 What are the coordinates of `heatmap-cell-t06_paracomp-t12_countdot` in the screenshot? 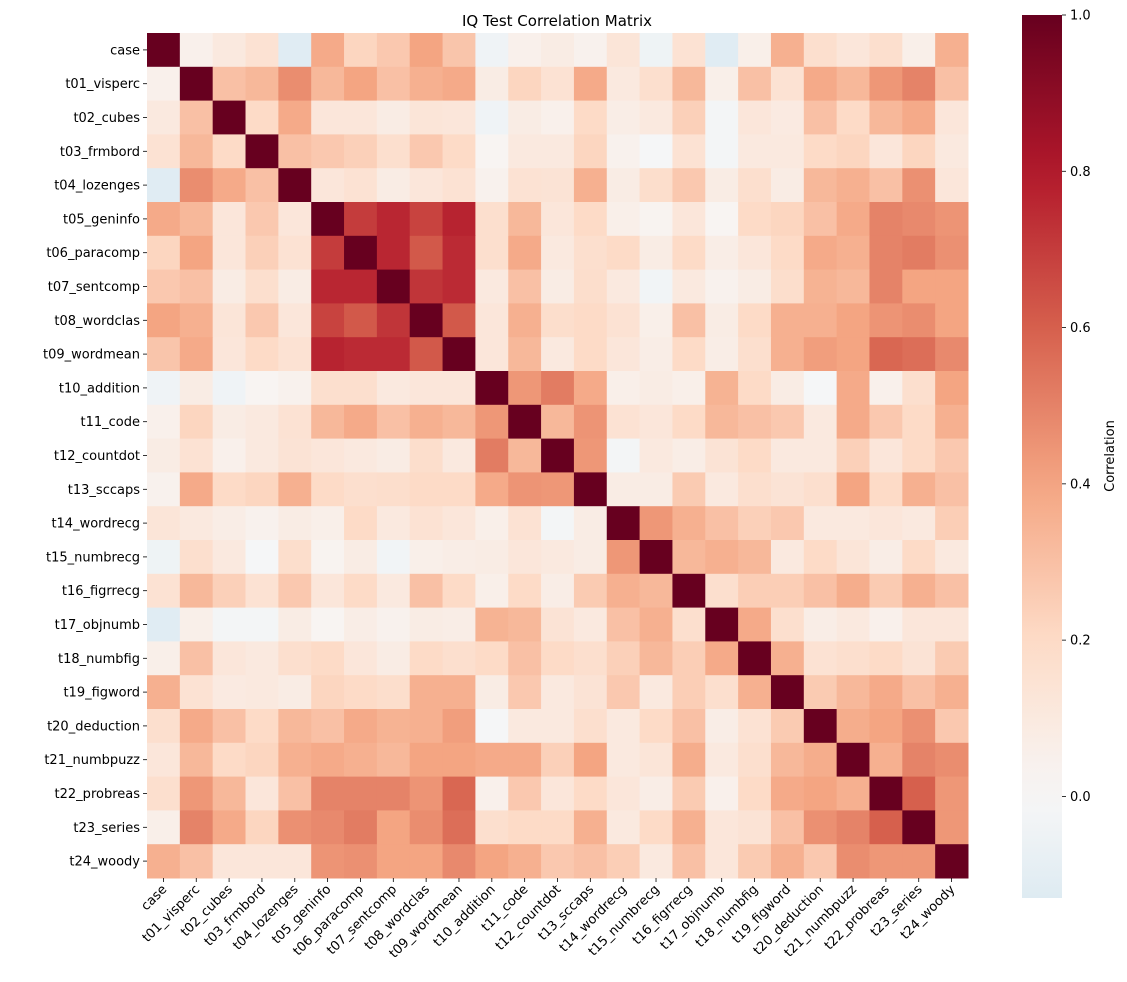 It's located at (558, 253).